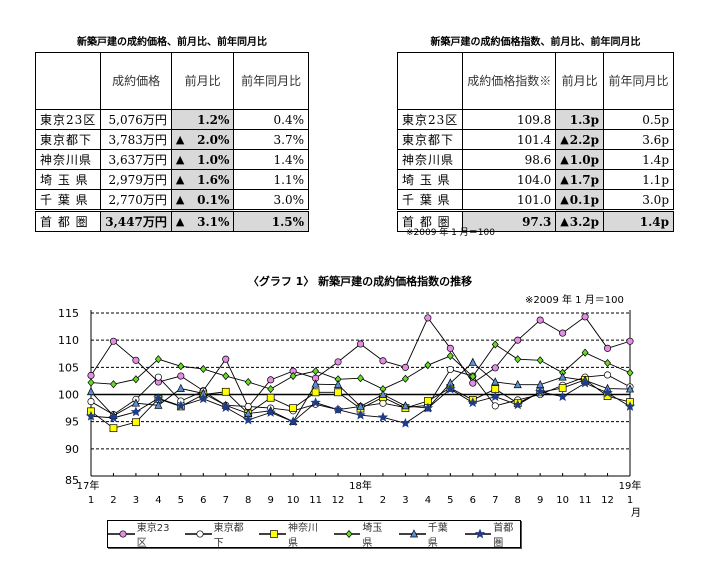 Image resolution: width=719 pixels, height=563 pixels. Describe the element at coordinates (360, 485) in the screenshot. I see `year-label: 18年` at that location.